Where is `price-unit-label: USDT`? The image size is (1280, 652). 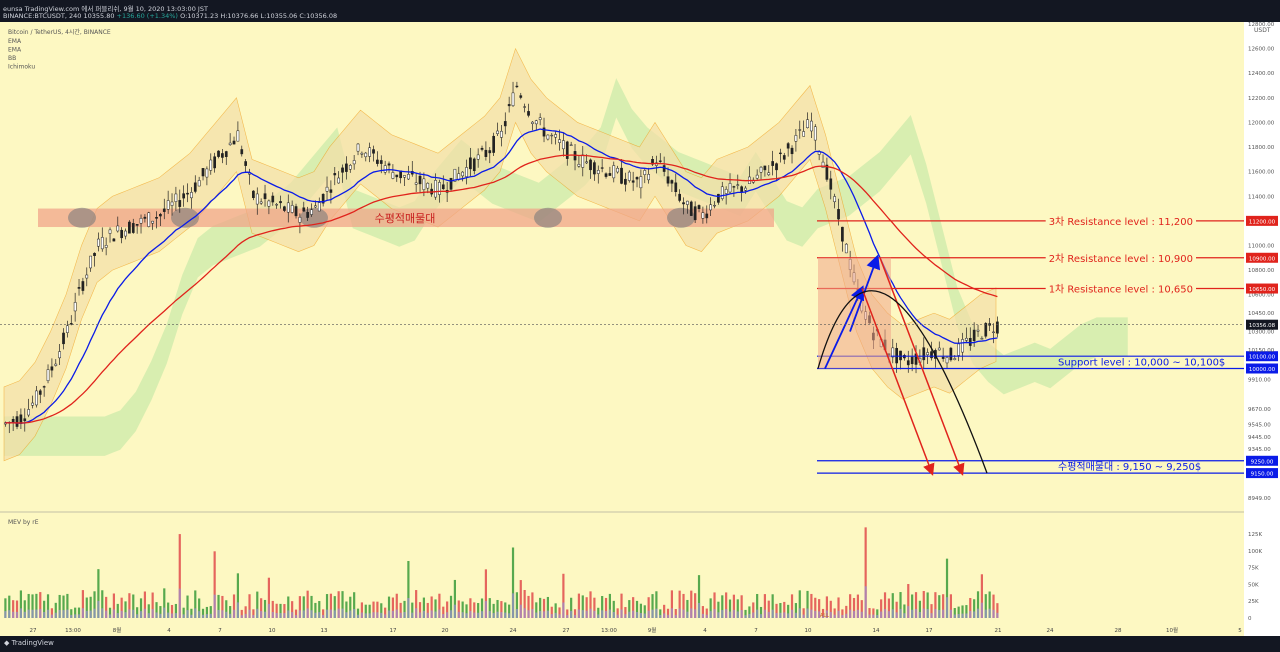
price-unit-label: USDT is located at coordinates (1262, 30).